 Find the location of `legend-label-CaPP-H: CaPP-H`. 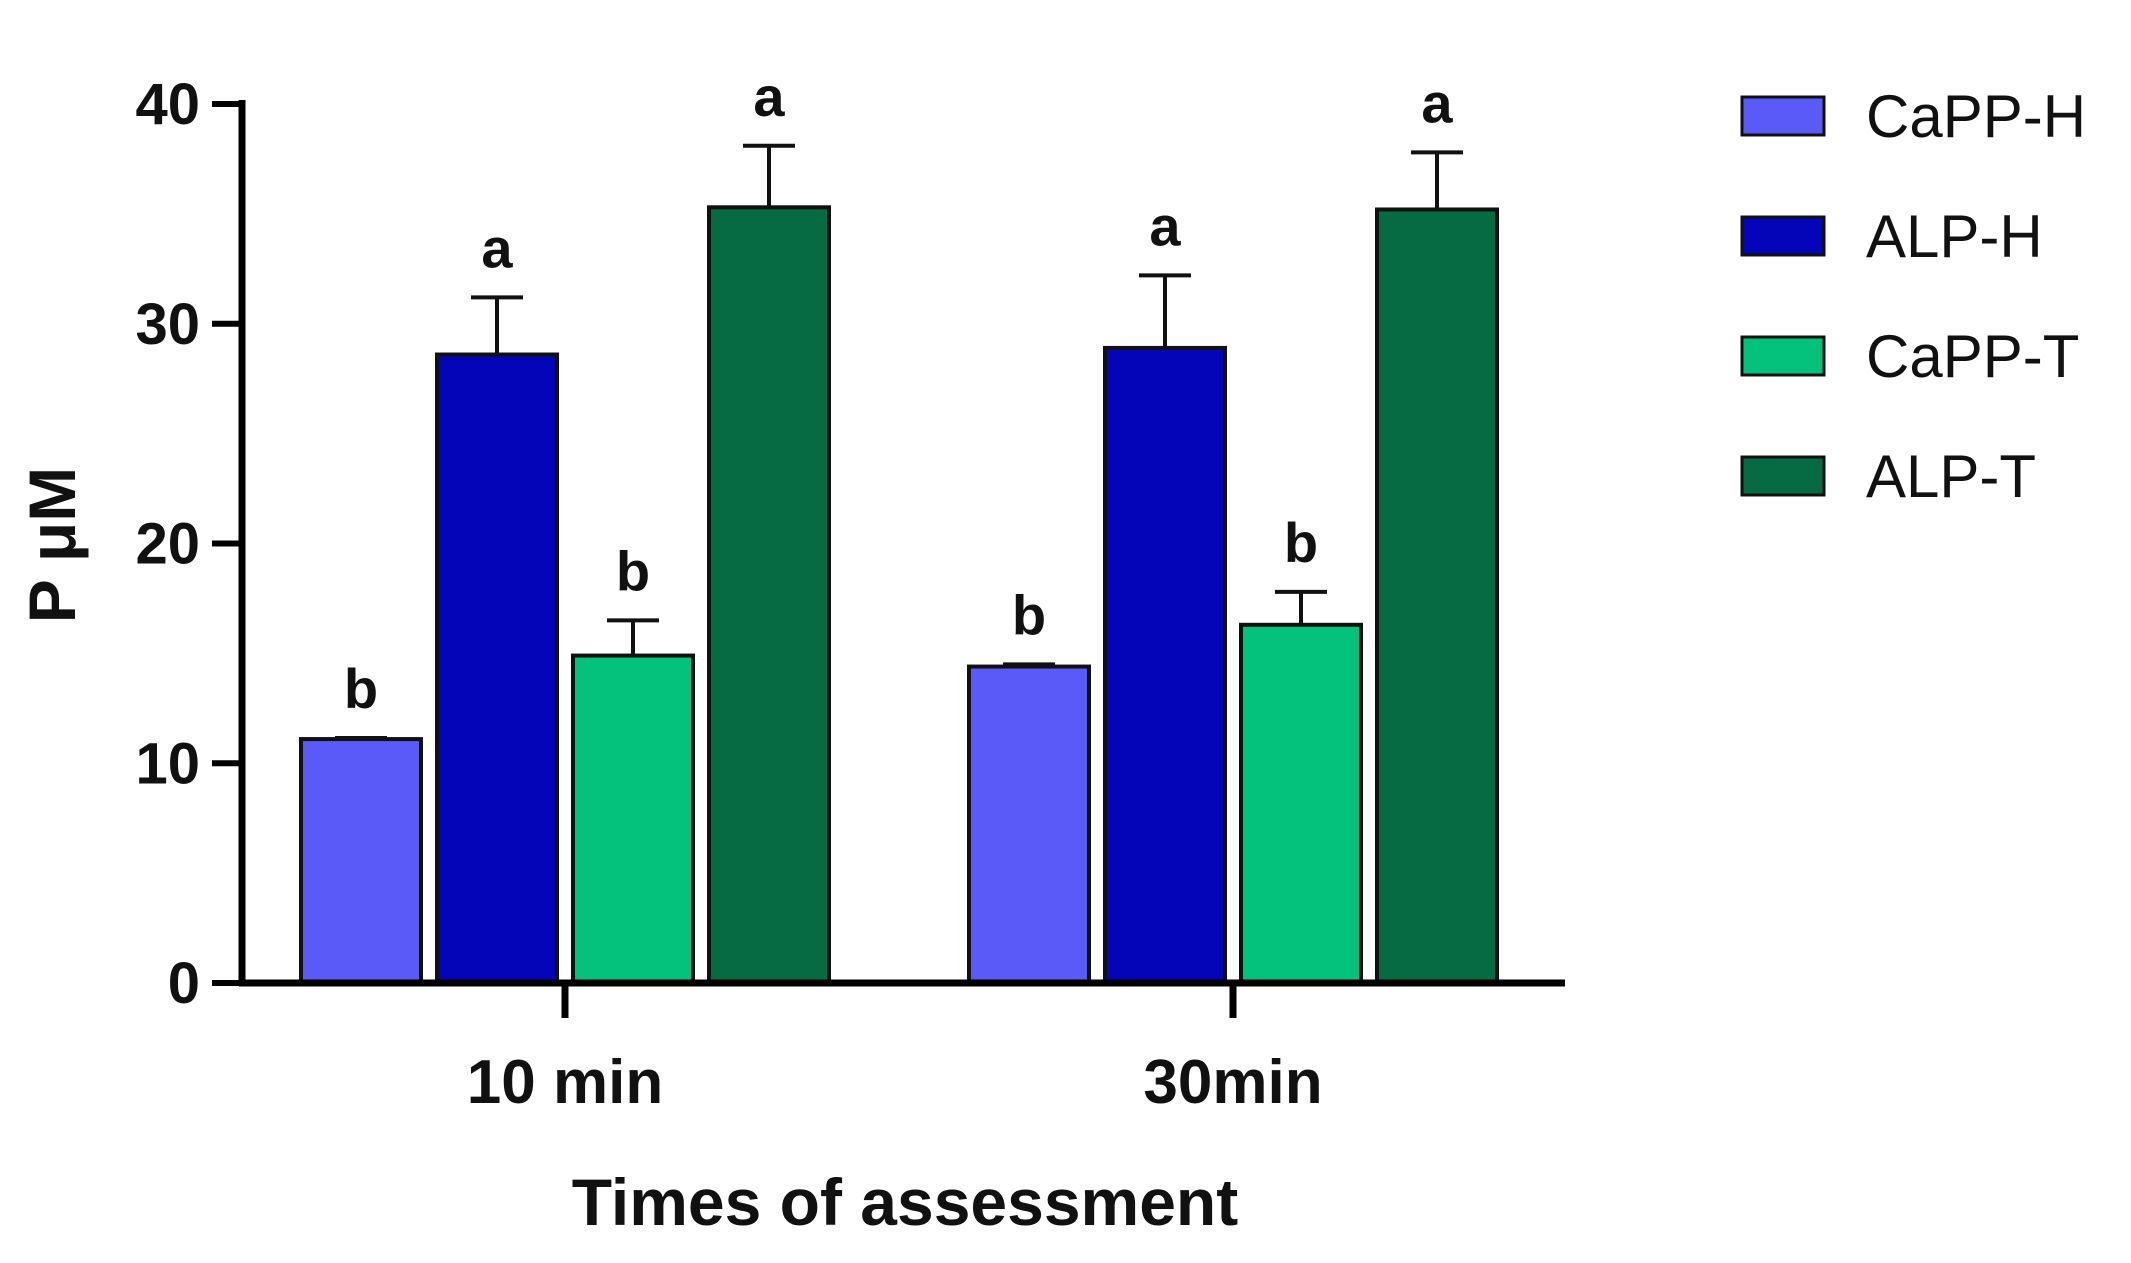

legend-label-CaPP-H: CaPP-H is located at coordinates (1976, 116).